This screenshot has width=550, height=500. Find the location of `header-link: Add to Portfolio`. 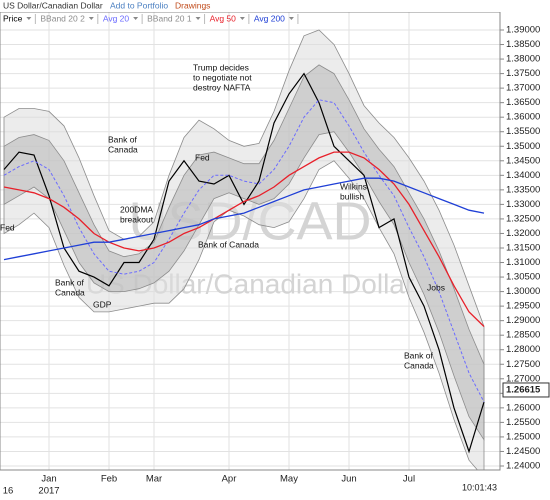

header-link: Add to Portfolio is located at coordinates (139, 5).